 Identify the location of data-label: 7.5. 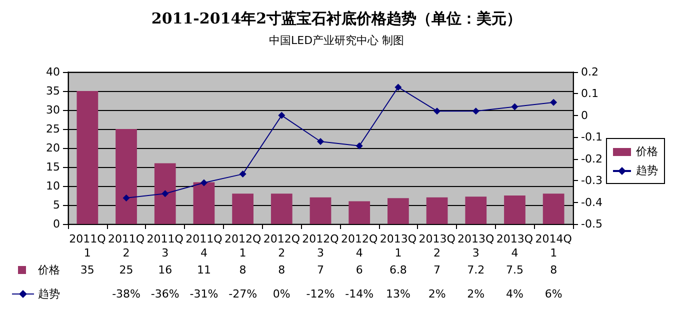
(515, 270).